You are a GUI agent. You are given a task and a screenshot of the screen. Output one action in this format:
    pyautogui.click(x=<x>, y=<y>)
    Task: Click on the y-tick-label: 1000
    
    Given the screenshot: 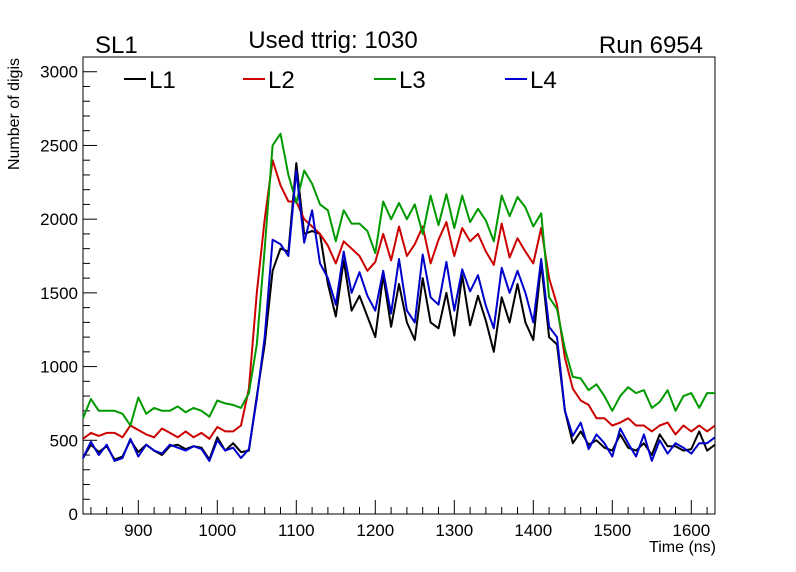 What is the action you would take?
    pyautogui.click(x=59, y=367)
    